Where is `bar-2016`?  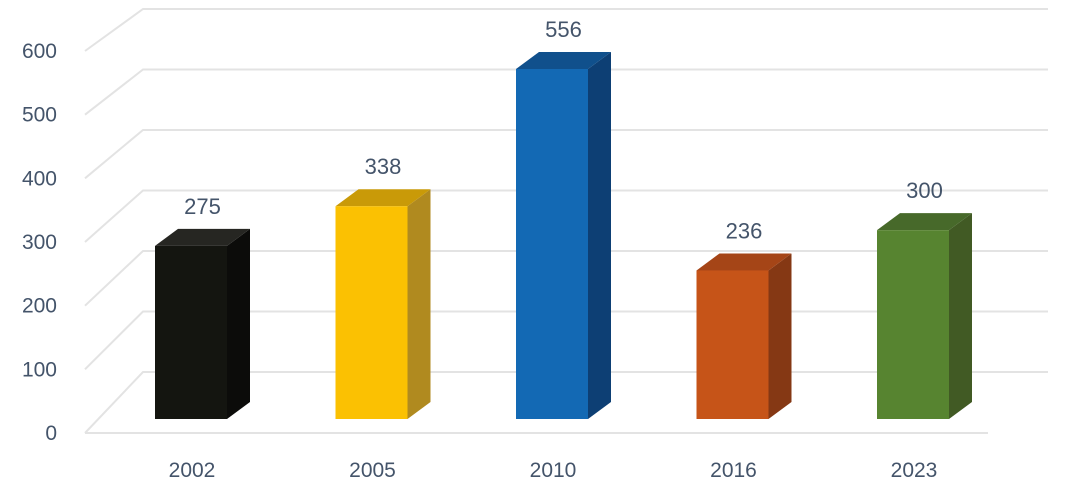 bar-2016 is located at coordinates (744, 336).